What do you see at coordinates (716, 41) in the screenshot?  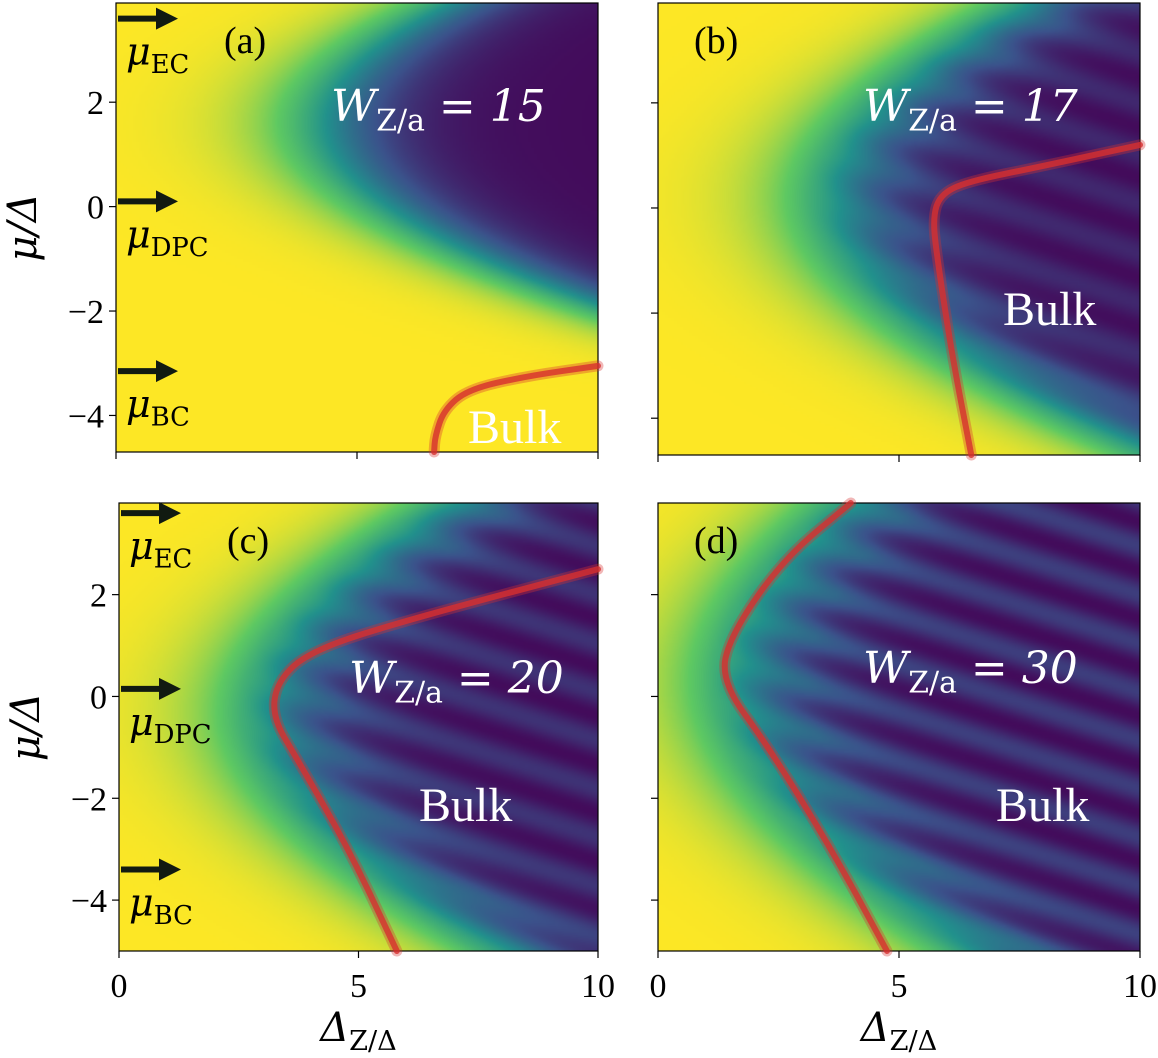 I see `panel-label: (b)` at bounding box center [716, 41].